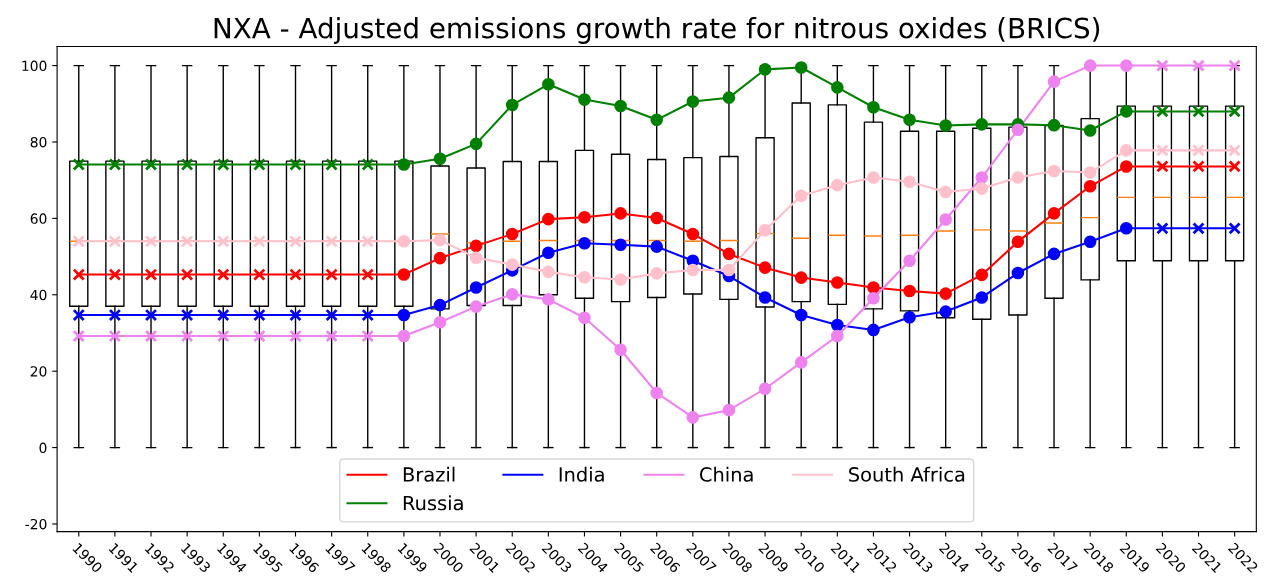 The image size is (1269, 581). Describe the element at coordinates (433, 503) in the screenshot. I see `legend-label: Russia` at that location.